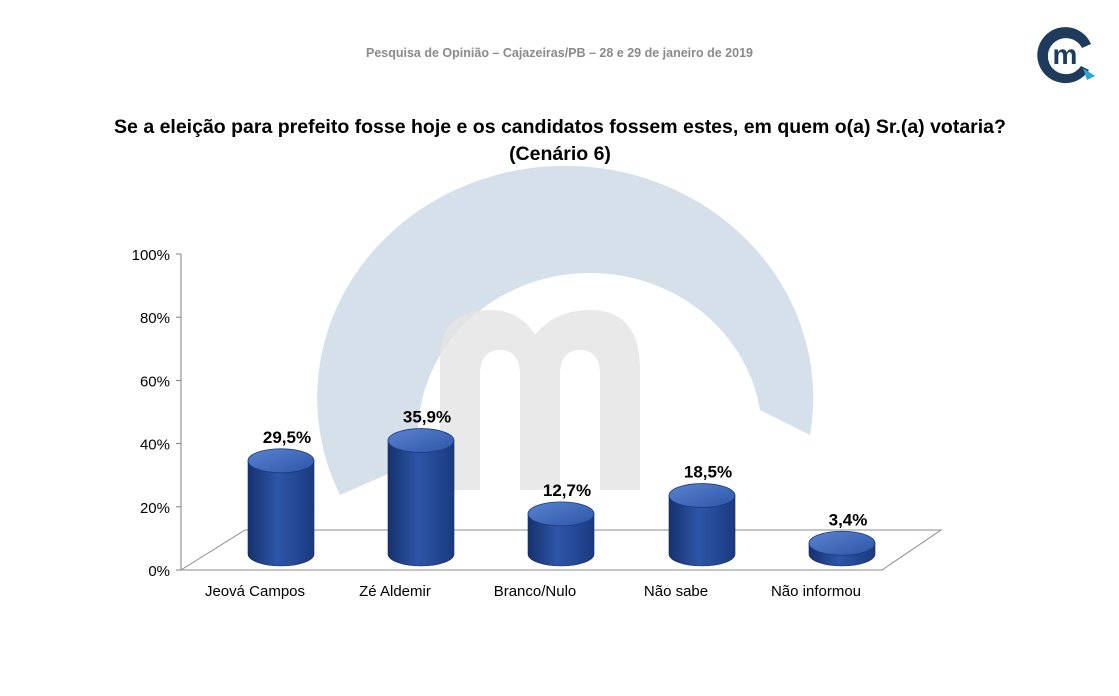 This screenshot has height=696, width=1119. I want to click on question-line-2: (Cenário 6), so click(560, 154).